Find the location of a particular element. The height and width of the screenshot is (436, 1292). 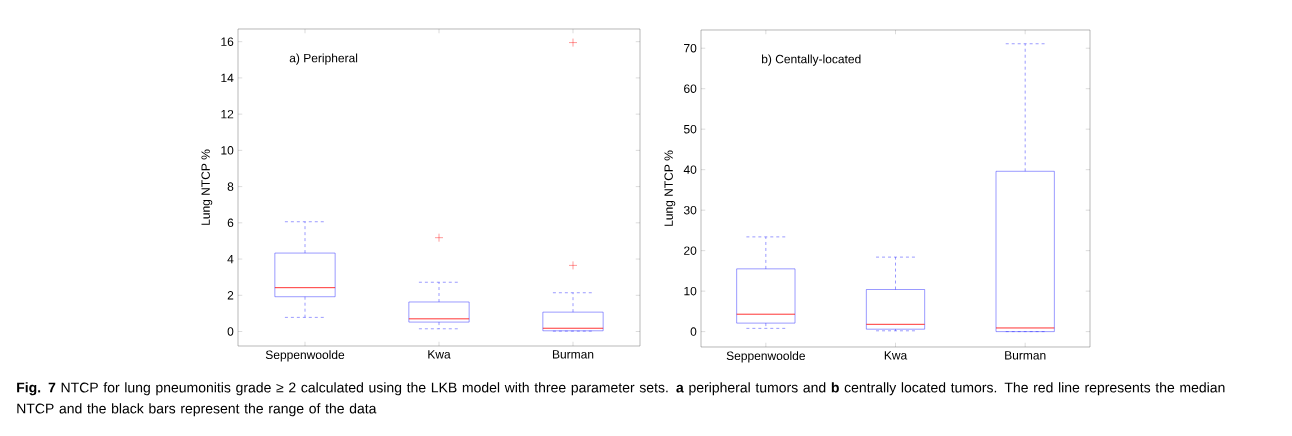

y-tick-label: 50 is located at coordinates (690, 129).